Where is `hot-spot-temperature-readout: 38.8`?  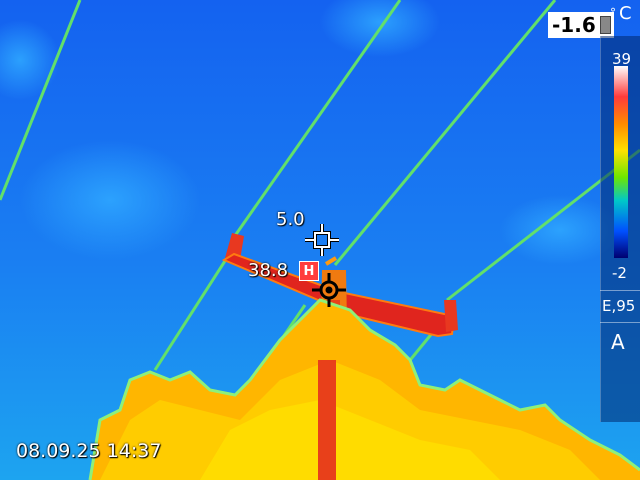
hot-spot-temperature-readout: 38.8 is located at coordinates (268, 270).